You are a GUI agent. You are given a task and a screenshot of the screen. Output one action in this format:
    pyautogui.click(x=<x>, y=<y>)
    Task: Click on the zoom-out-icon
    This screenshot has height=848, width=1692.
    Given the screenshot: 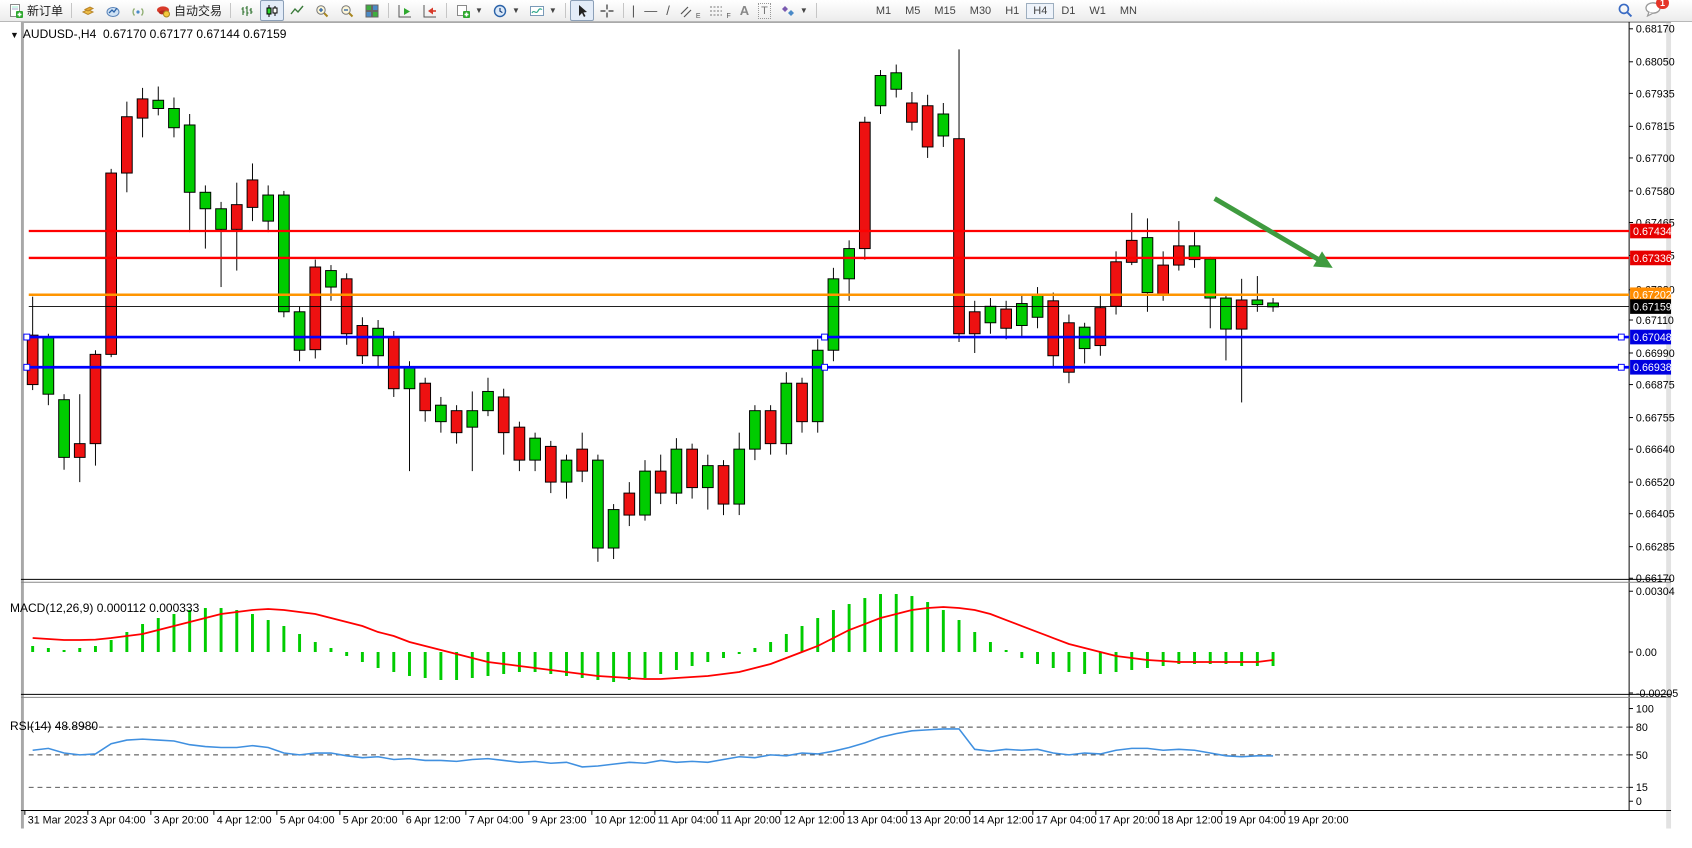 What is the action you would take?
    pyautogui.click(x=347, y=10)
    